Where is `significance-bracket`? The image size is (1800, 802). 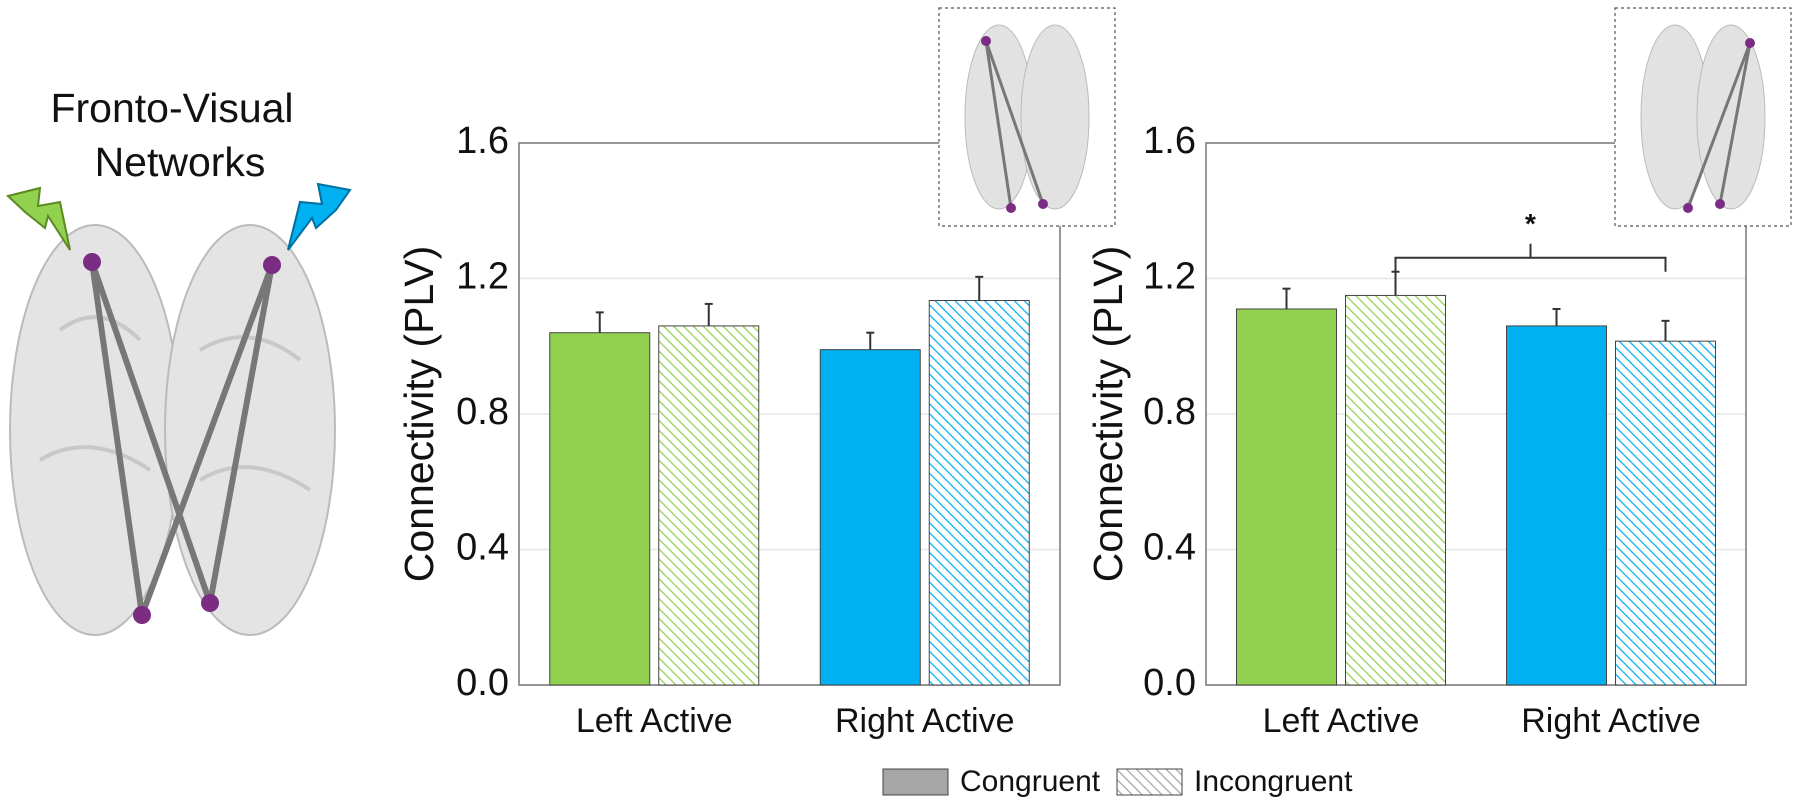 significance-bracket is located at coordinates (1530, 257).